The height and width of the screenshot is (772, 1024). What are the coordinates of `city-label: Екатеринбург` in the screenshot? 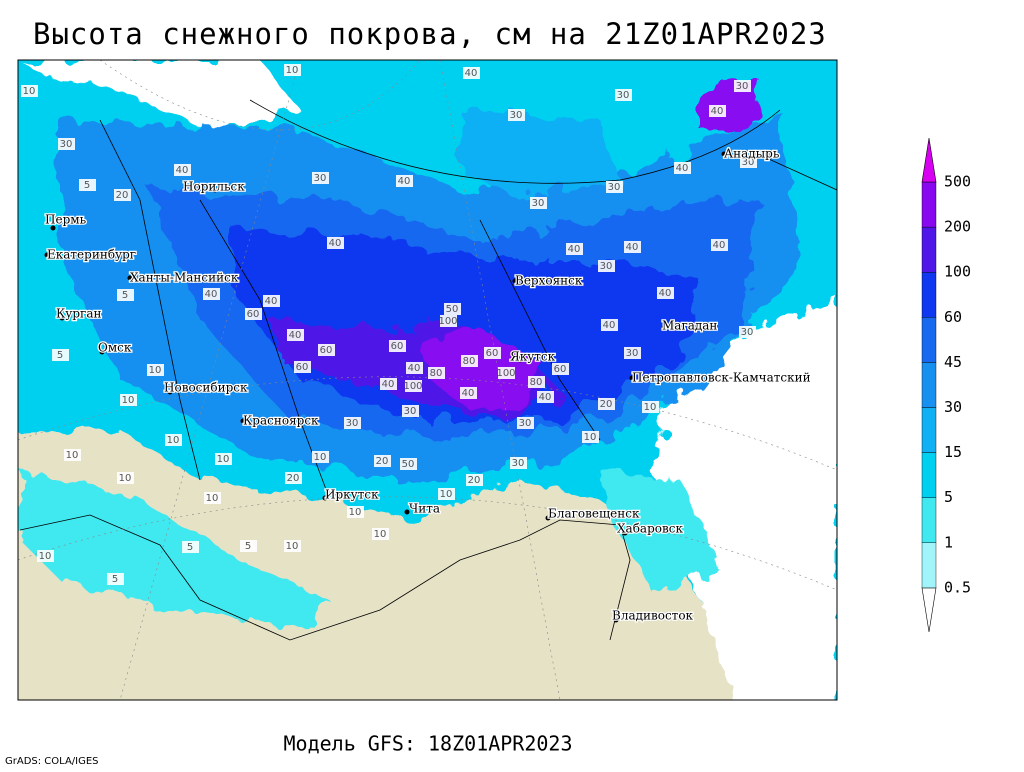 It's located at (91, 255).